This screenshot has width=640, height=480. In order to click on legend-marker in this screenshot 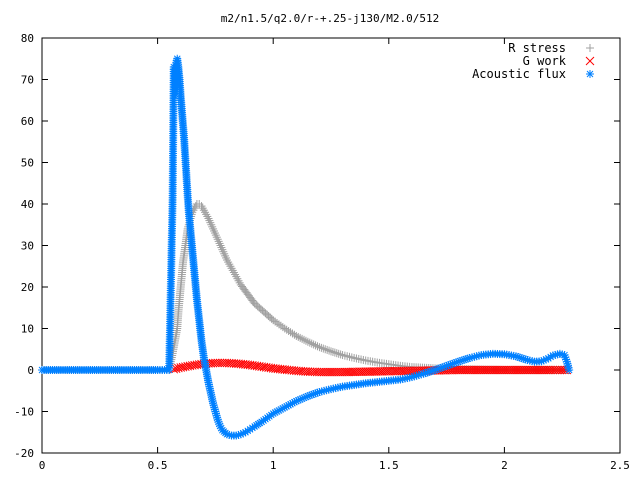, I will do `click(590, 48)`.